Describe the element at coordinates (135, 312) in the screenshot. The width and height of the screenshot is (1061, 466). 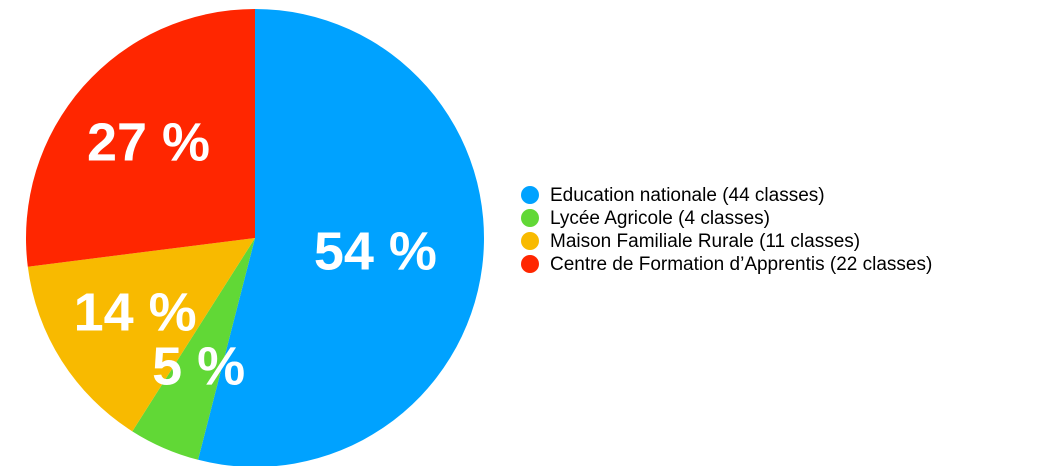
I see `slice-label: 14 %` at that location.